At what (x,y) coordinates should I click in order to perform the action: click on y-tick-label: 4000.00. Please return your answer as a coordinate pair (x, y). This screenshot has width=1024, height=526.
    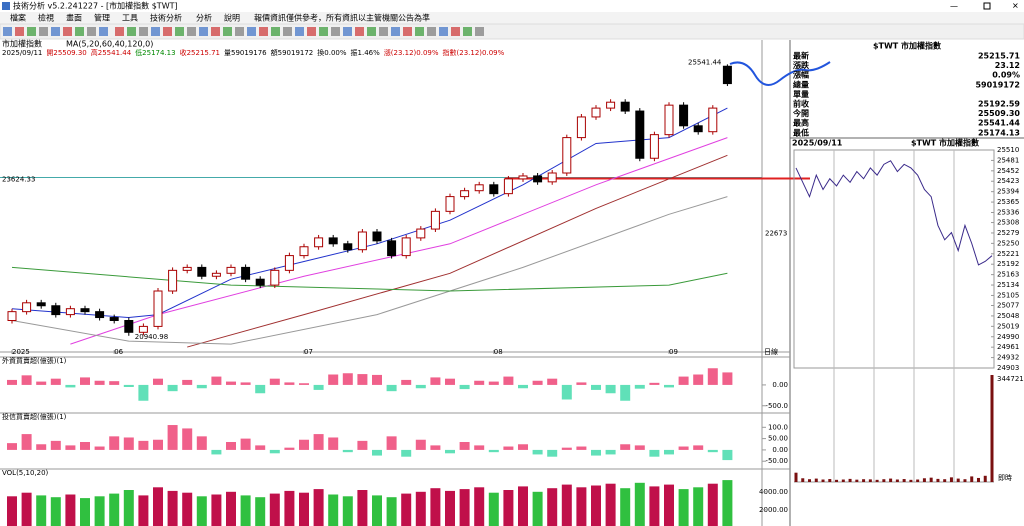
    Looking at the image, I should click on (773, 492).